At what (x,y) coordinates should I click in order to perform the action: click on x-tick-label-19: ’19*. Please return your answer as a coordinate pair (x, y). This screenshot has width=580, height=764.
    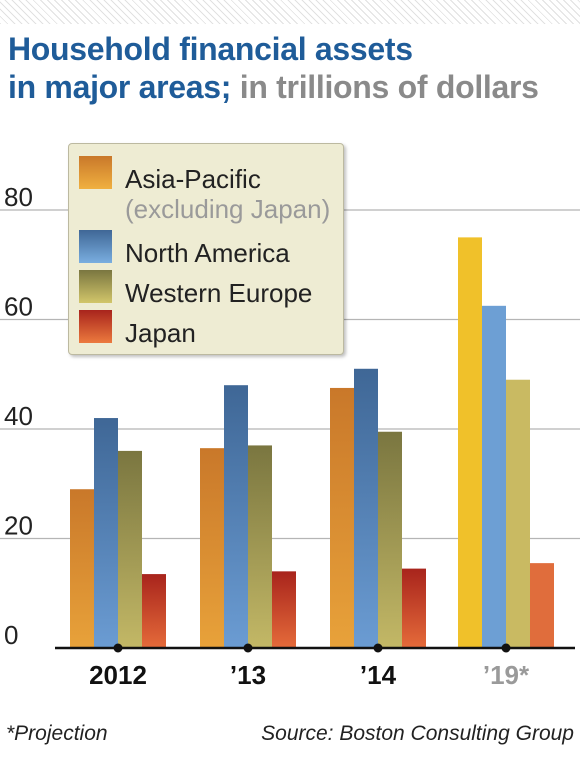
    Looking at the image, I should click on (506, 675).